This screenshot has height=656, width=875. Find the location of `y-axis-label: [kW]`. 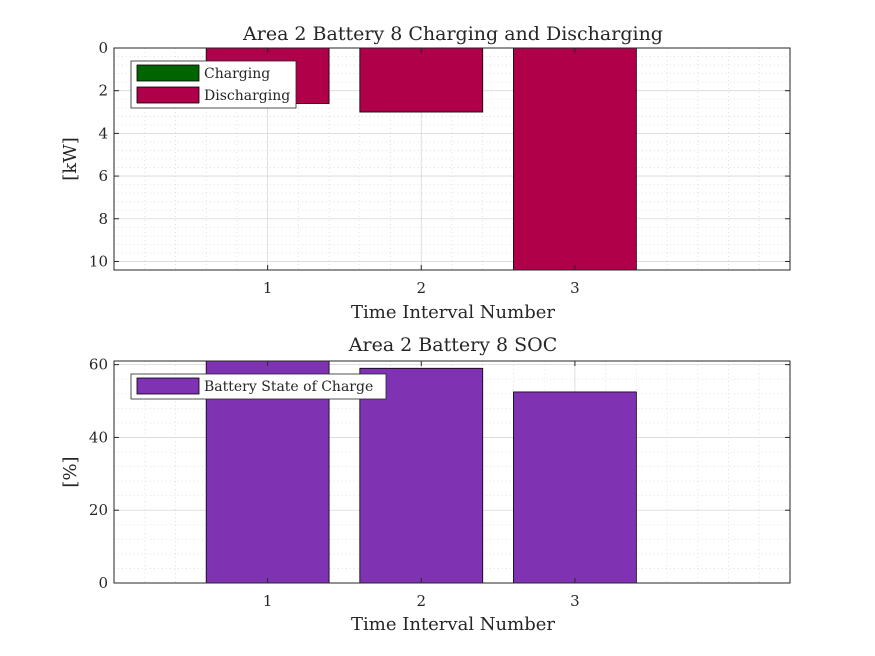

y-axis-label: [kW] is located at coordinates (70, 158).